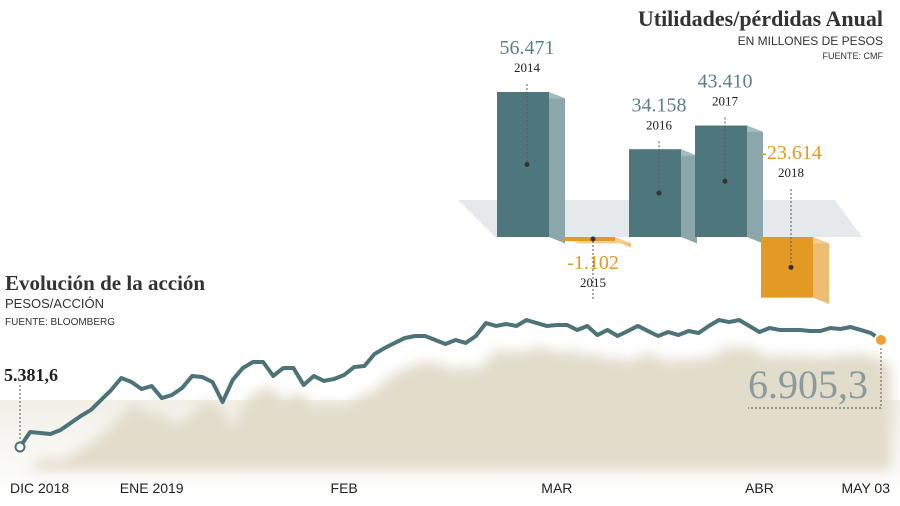 This screenshot has width=900, height=506. What do you see at coordinates (593, 263) in the screenshot?
I see `value-label: -1.102` at bounding box center [593, 263].